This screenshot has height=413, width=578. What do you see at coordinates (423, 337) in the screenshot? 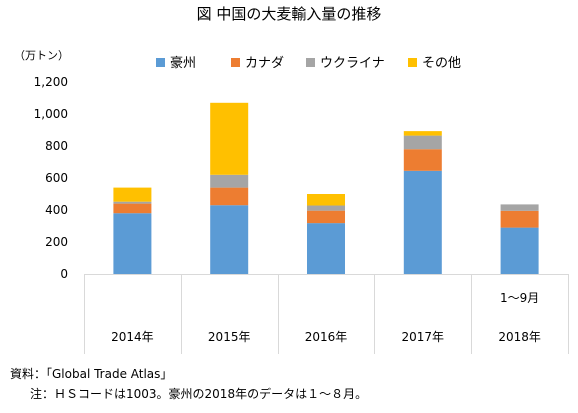
I see `x-tick-label: 2017年` at bounding box center [423, 337].